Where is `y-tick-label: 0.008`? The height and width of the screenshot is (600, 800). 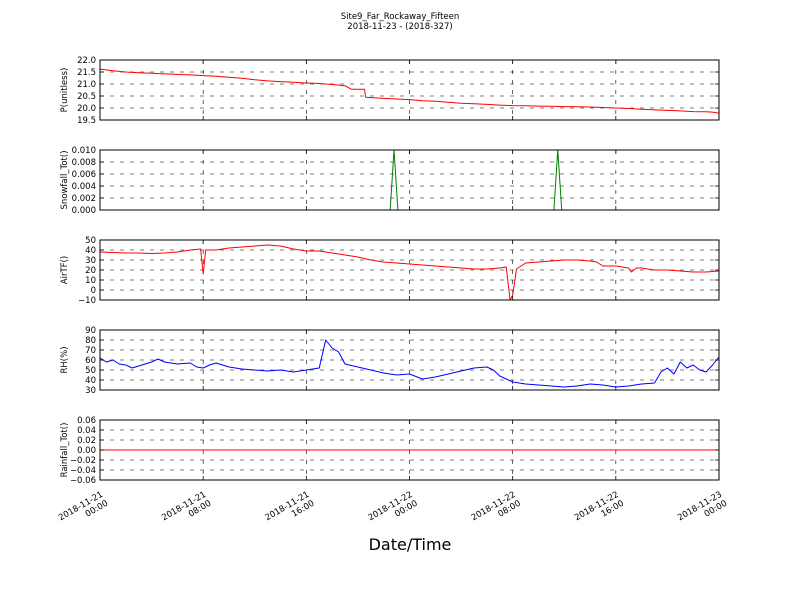 y-tick-label: 0.008 is located at coordinates (84, 163).